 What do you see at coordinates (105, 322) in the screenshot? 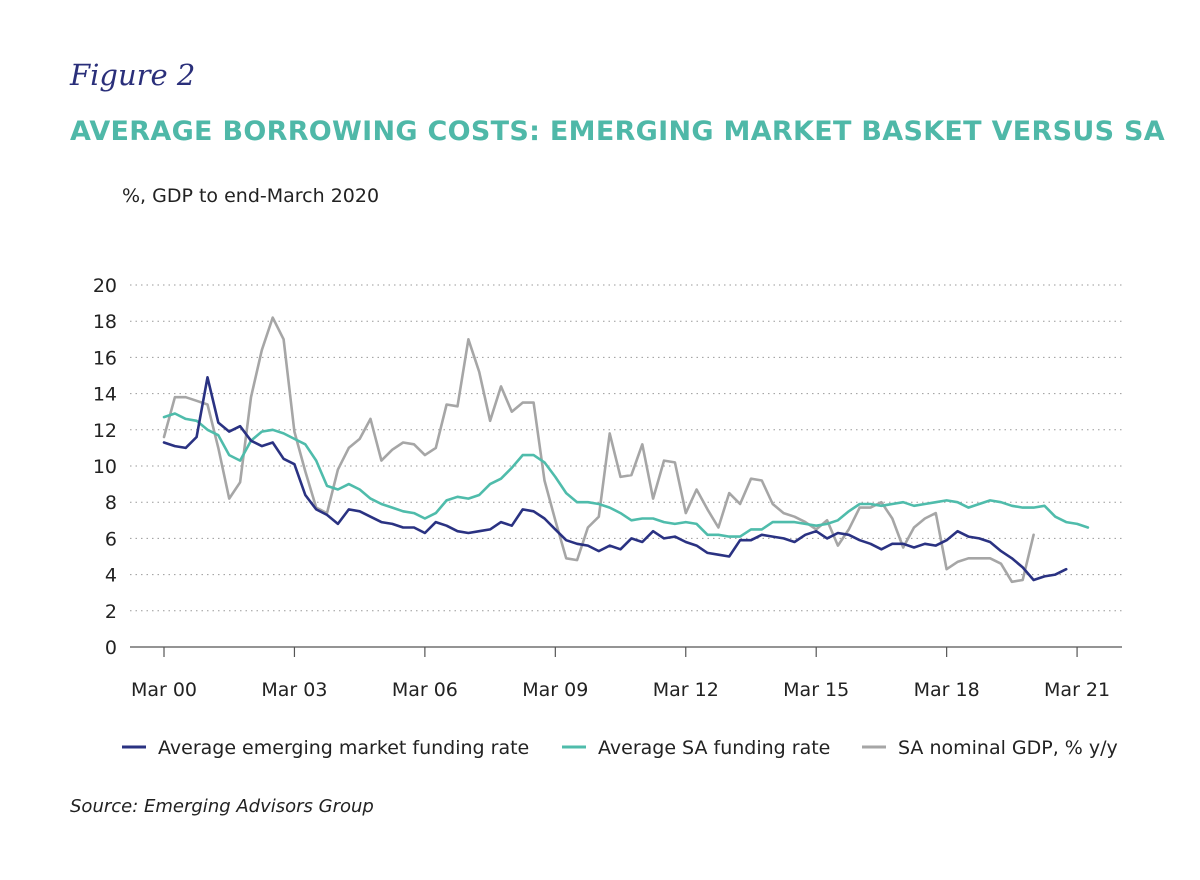
I see `y-tick-label: 18` at bounding box center [105, 322].